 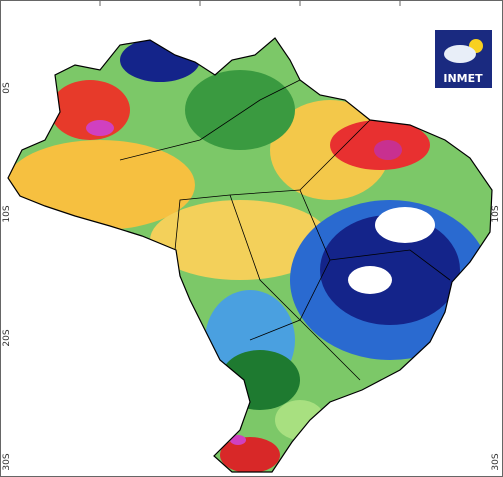 I want to click on latitude-label: 20S, so click(x=7, y=337).